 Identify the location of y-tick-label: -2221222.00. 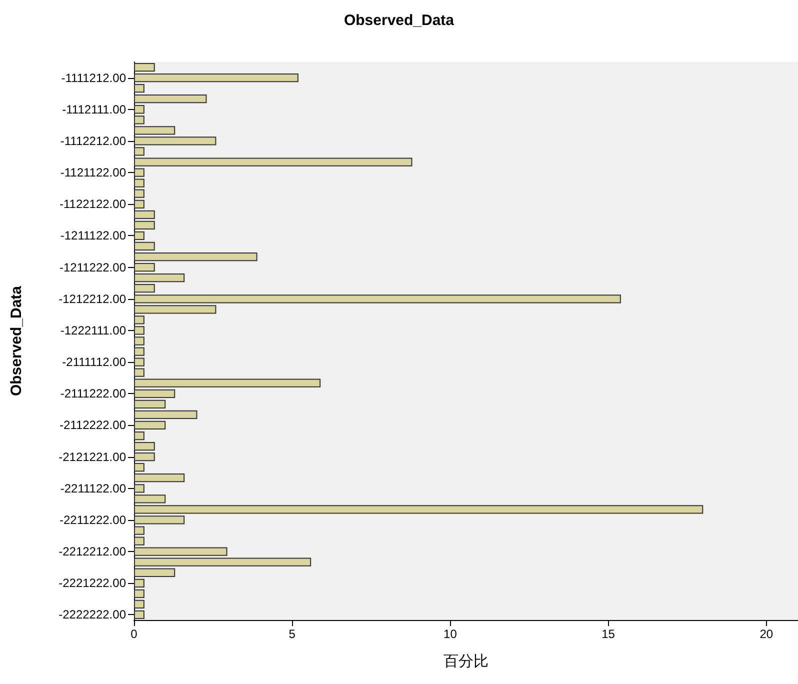
(92, 583).